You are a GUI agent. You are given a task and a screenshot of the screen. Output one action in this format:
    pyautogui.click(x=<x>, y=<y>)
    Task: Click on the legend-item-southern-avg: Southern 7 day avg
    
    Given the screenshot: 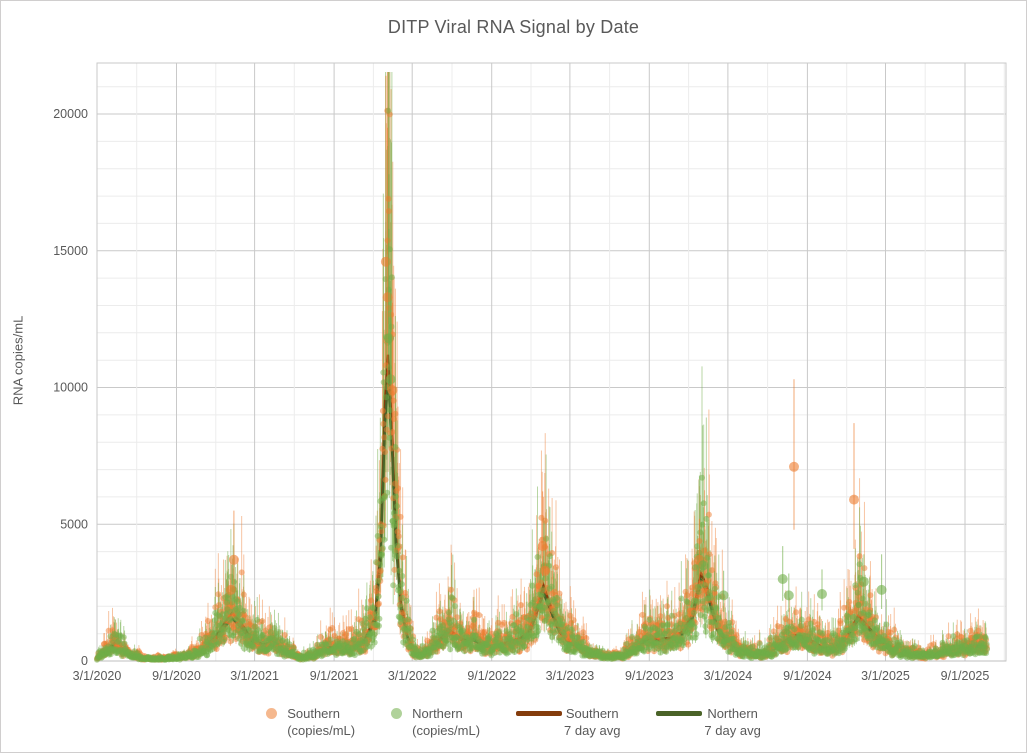 What is the action you would take?
    pyautogui.click(x=568, y=722)
    